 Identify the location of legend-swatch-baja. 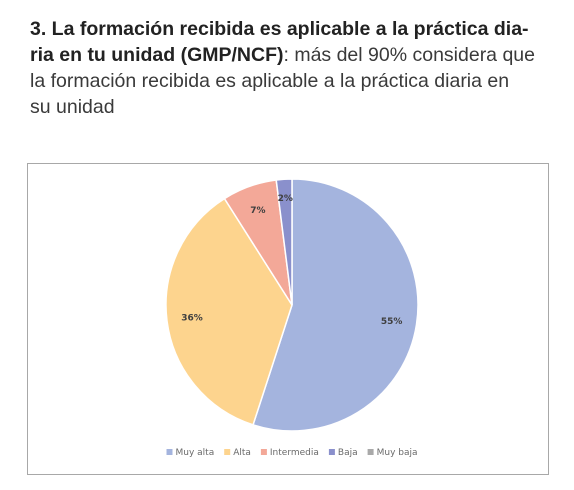
(331, 452).